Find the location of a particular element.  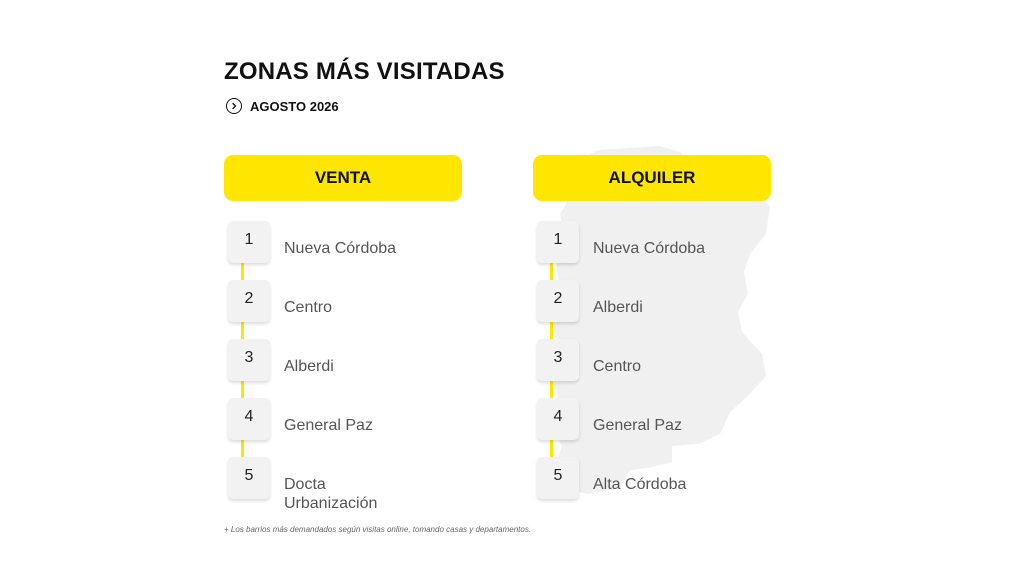

list-item: 5 Docta Urbanización is located at coordinates (343, 486).